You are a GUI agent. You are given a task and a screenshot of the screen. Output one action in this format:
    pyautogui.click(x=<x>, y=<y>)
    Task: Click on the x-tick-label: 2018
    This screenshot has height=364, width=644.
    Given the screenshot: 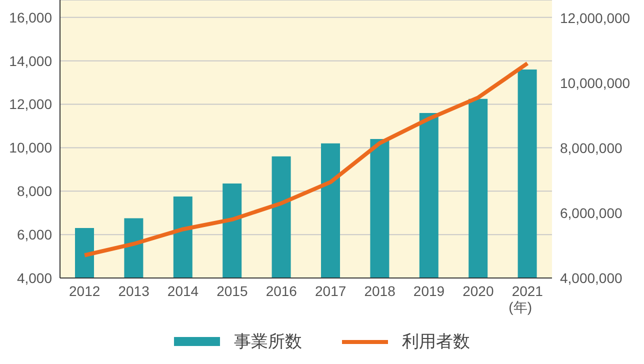 What is the action you would take?
    pyautogui.click(x=380, y=290)
    